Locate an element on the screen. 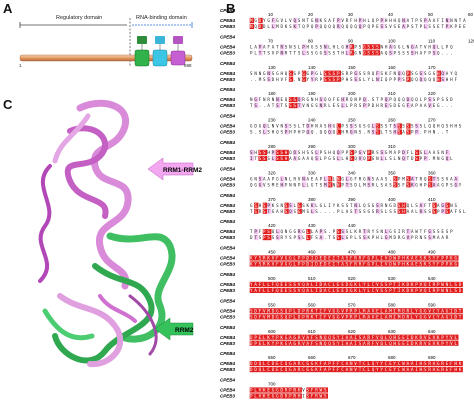 This screenshot has width=474, height=406. residue: . is located at coordinates (251, 79).